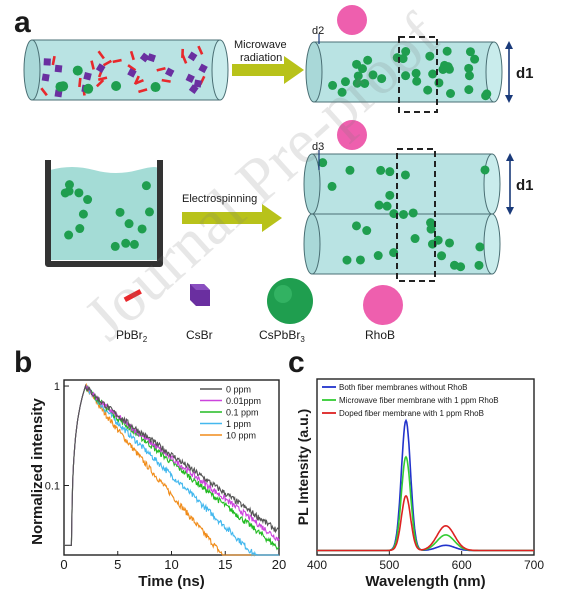 The height and width of the screenshot is (612, 568). I want to click on solution-beaker, so click(104, 213).